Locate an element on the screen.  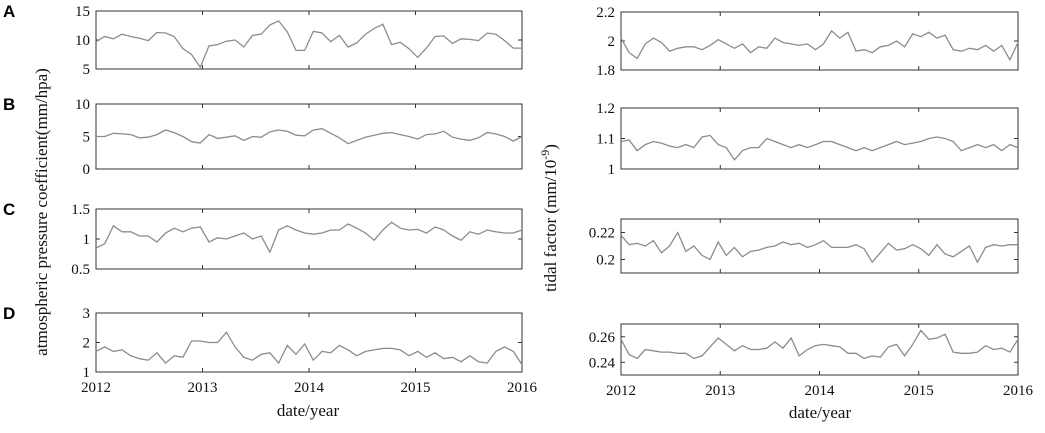
left-xtick-label: 2013 is located at coordinates (203, 388).